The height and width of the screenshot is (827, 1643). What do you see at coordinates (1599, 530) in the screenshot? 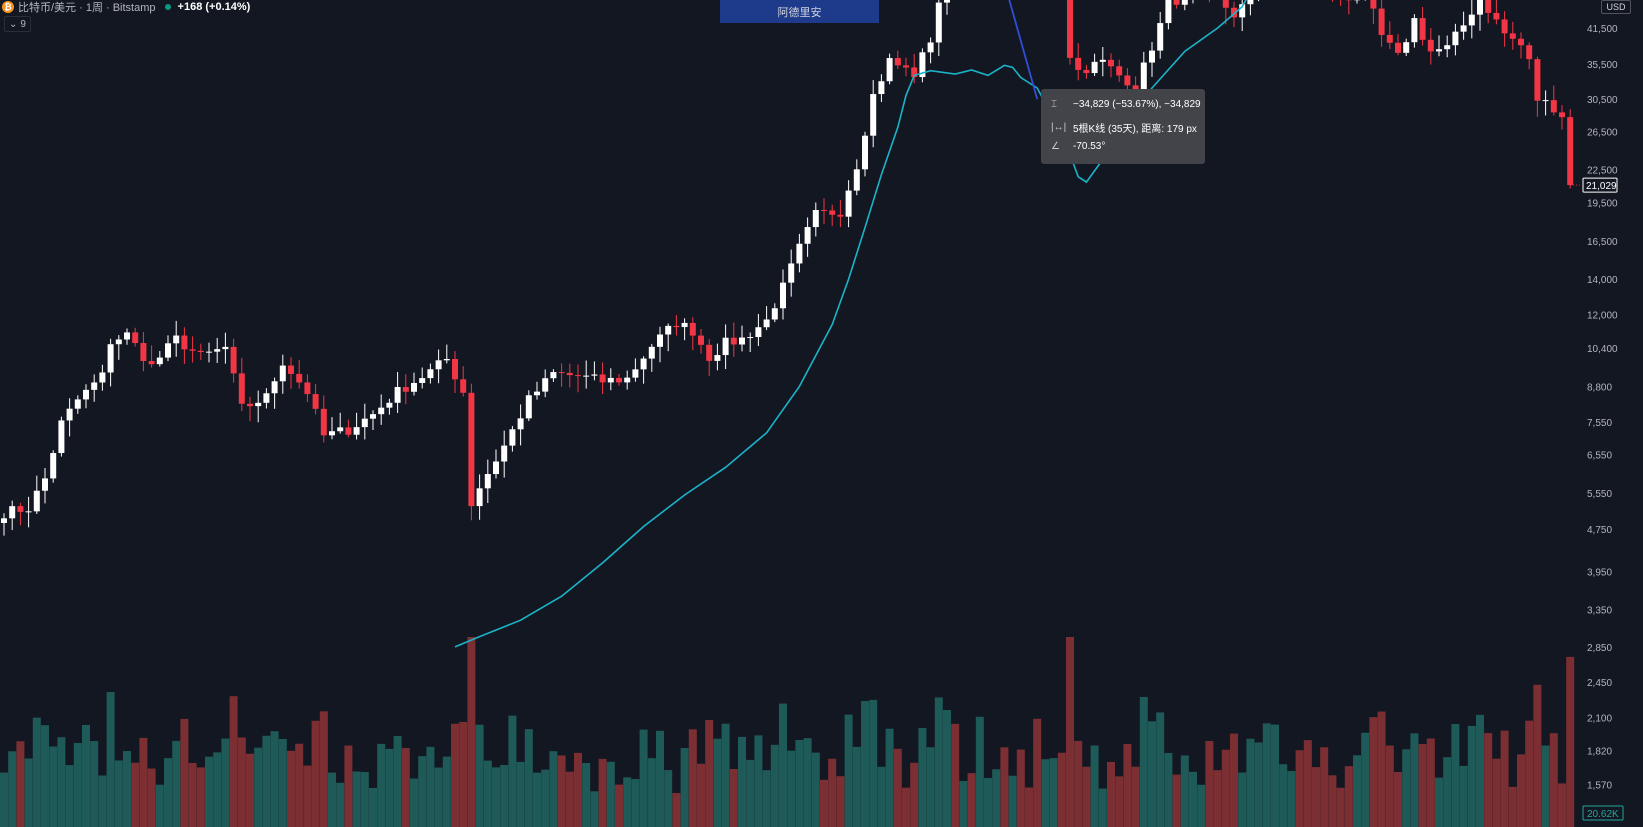
I see `price-tick-label: 4,750` at bounding box center [1599, 530].